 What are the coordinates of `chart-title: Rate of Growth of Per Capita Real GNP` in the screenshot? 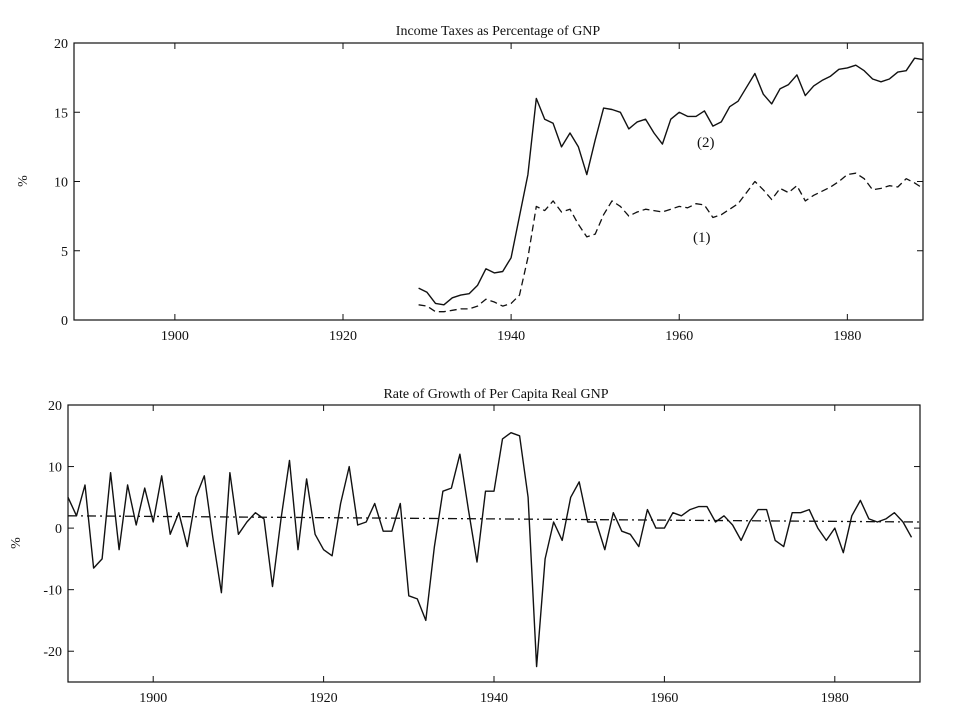 It's located at (495, 394).